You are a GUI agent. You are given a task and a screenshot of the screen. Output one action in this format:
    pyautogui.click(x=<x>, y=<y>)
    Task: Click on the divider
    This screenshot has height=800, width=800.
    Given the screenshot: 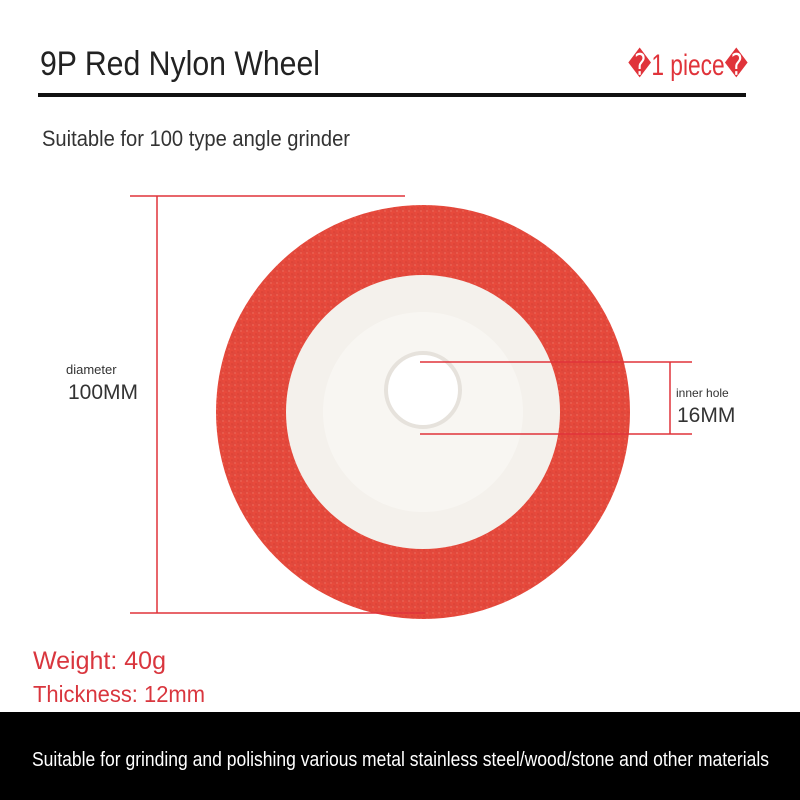 What is the action you would take?
    pyautogui.click(x=392, y=95)
    